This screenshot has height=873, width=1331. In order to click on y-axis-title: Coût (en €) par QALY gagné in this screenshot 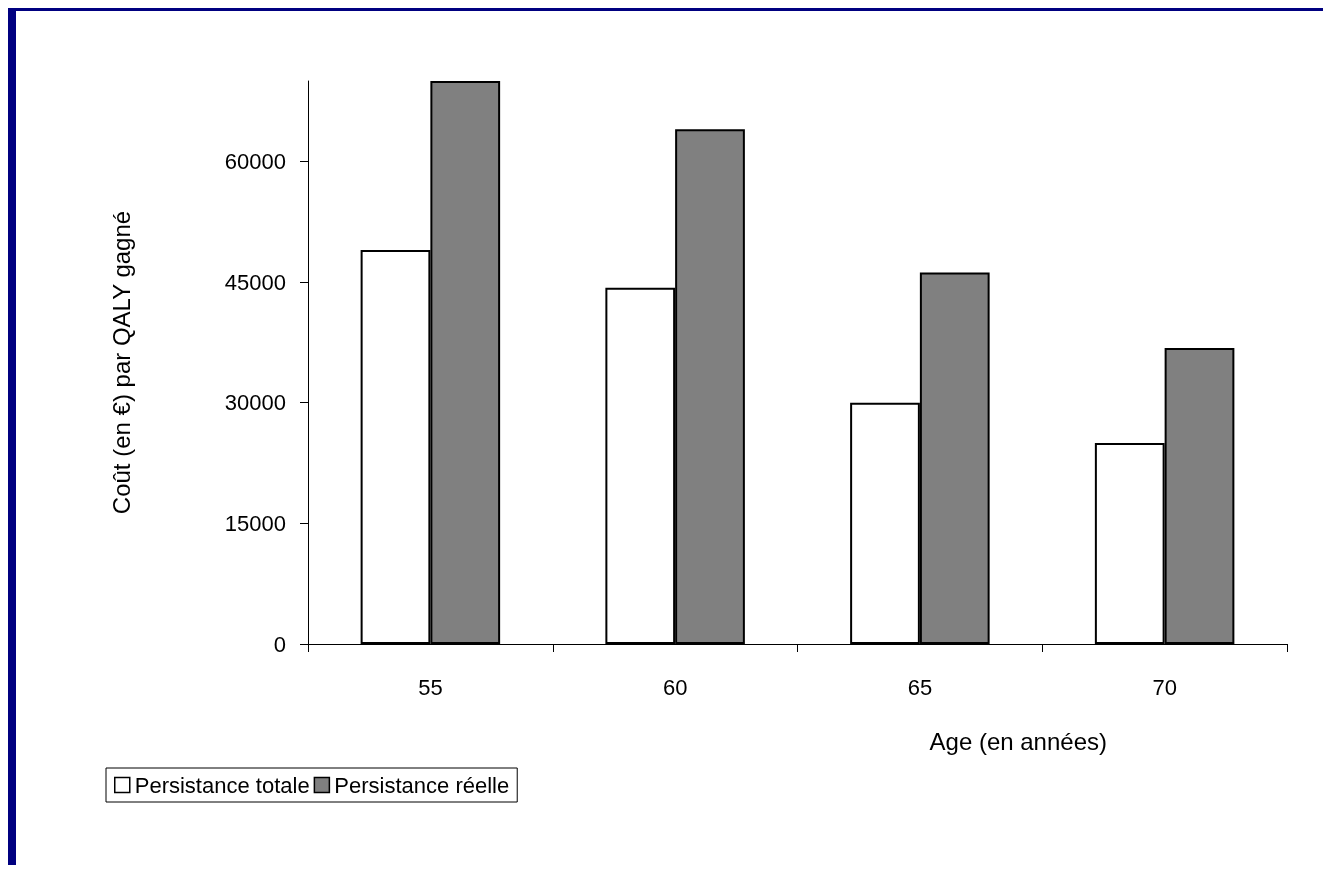, I will do `click(121, 362)`.